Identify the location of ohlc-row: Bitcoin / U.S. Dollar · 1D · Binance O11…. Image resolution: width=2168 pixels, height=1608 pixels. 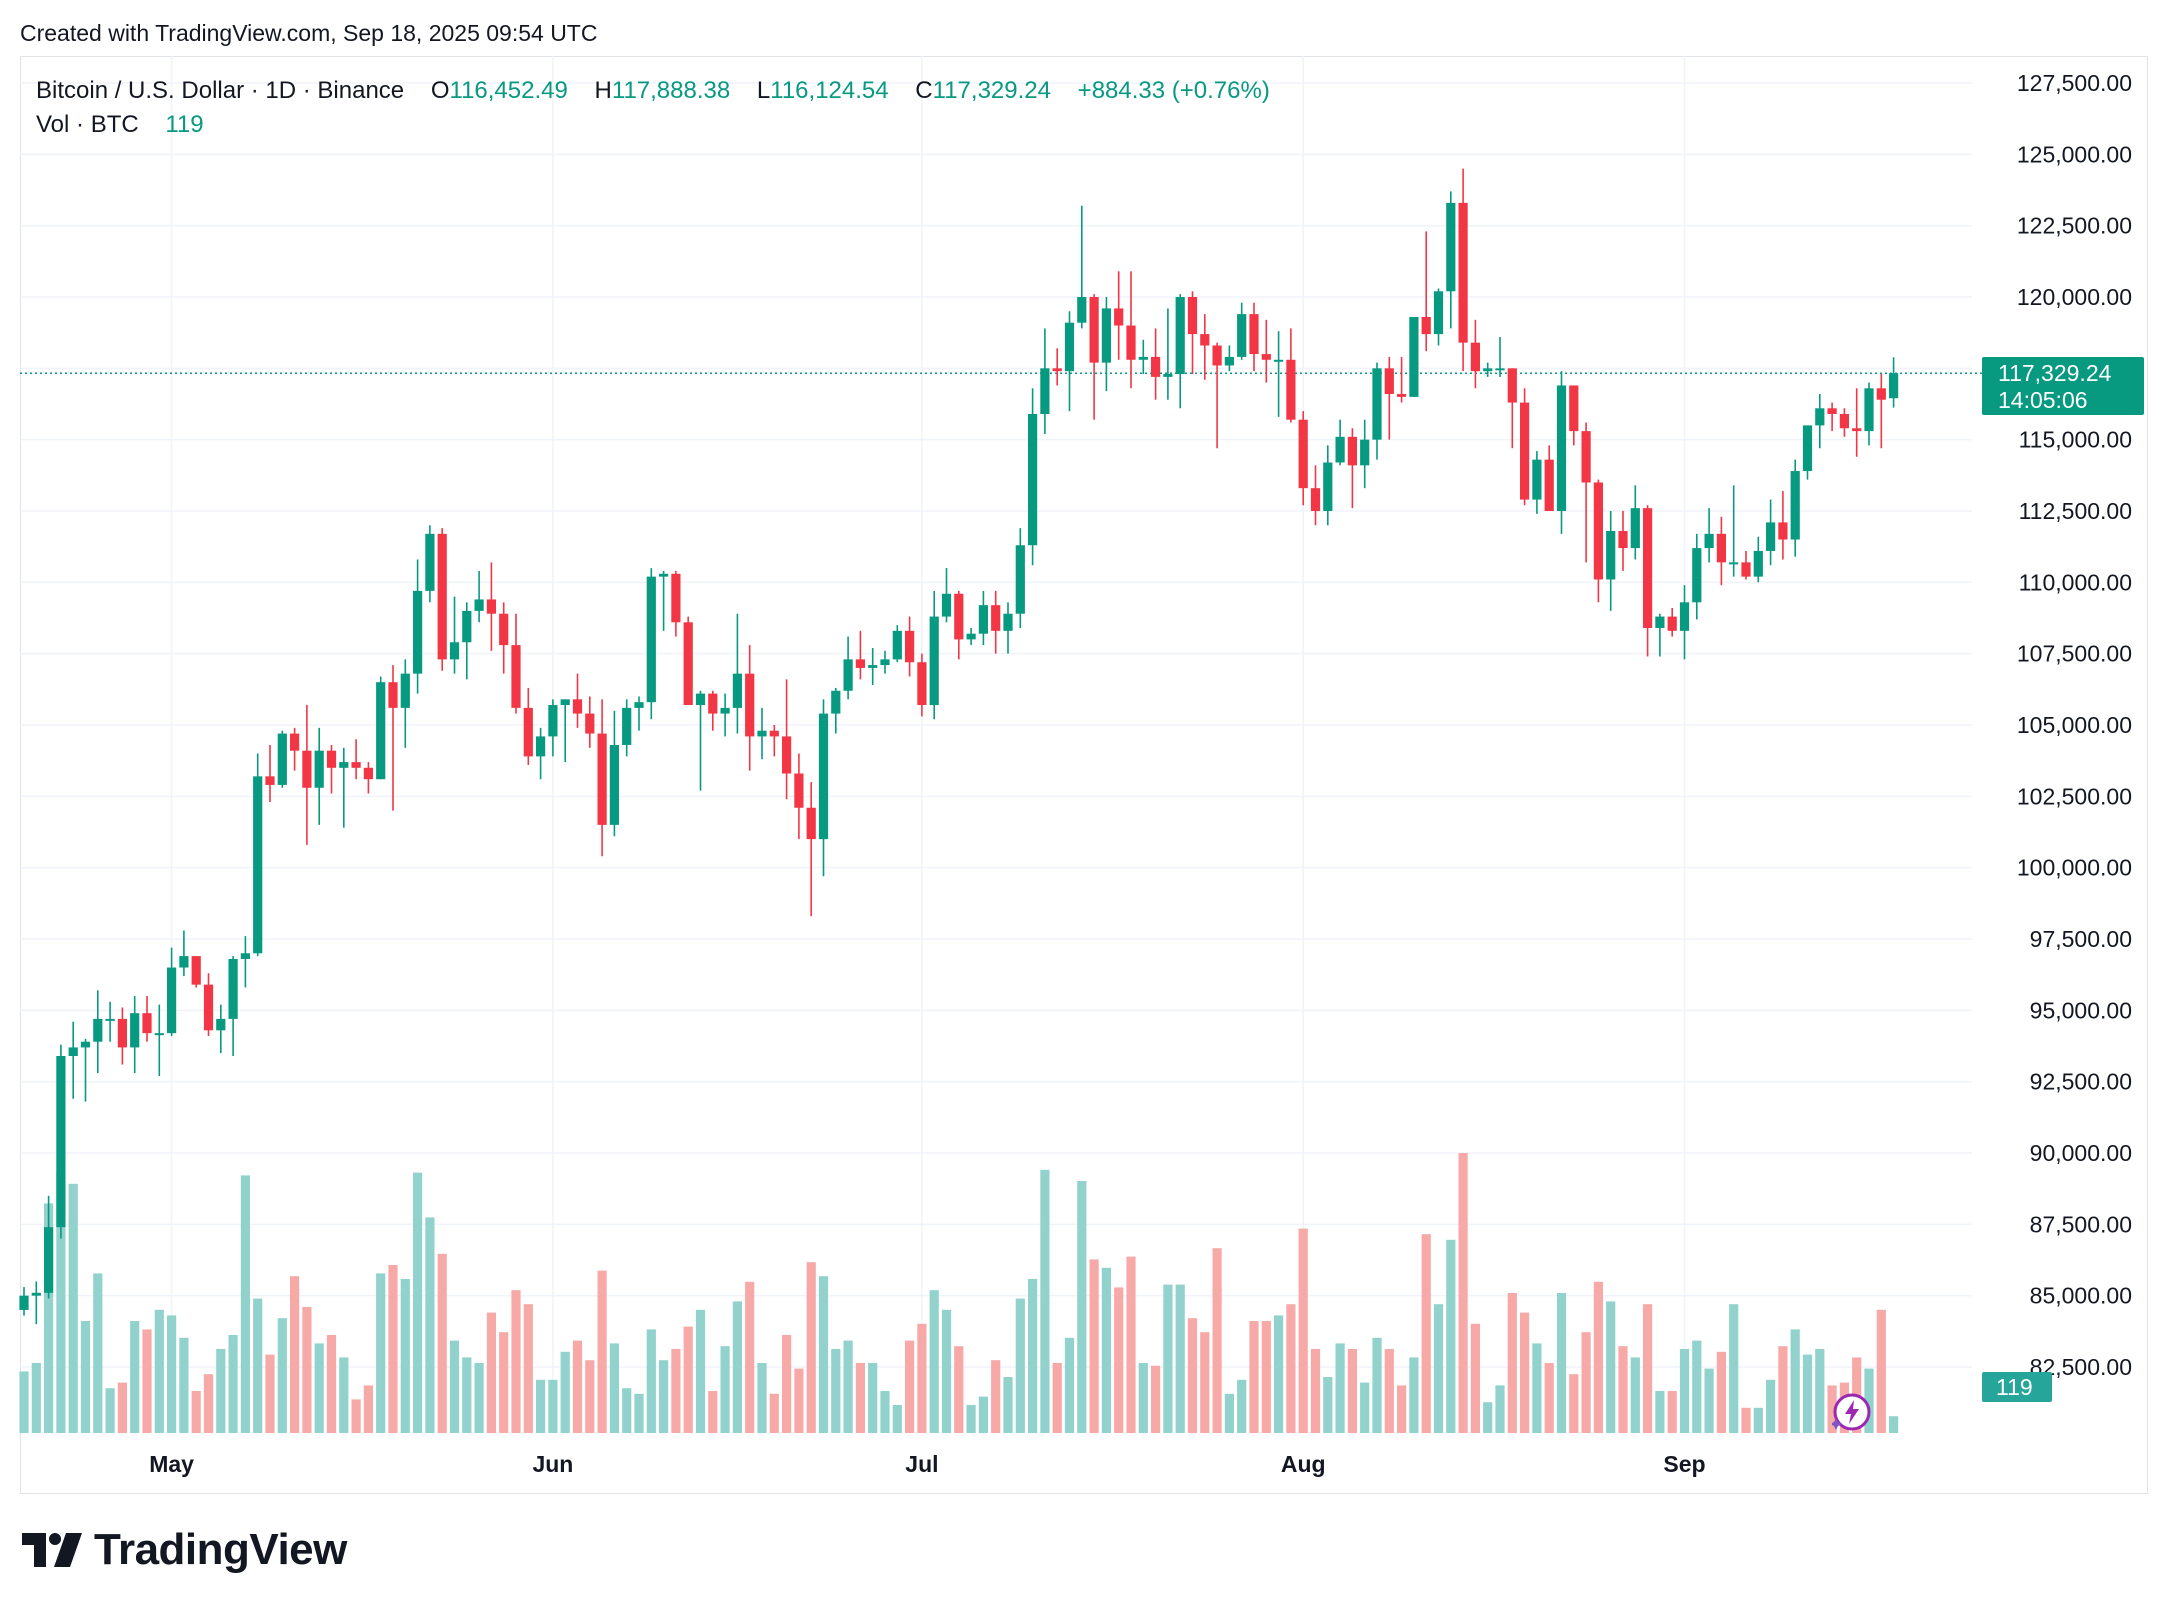
(653, 91).